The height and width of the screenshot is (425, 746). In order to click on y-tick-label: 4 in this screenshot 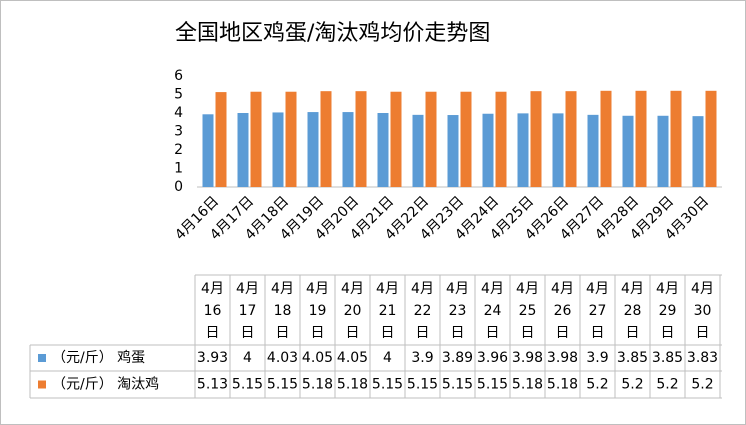, I will do `click(178, 113)`.